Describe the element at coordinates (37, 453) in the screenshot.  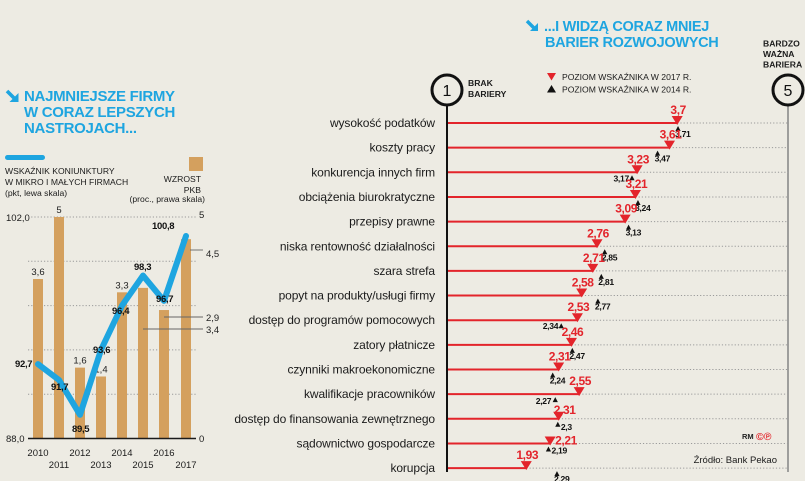
I see `year-label: 2010` at that location.